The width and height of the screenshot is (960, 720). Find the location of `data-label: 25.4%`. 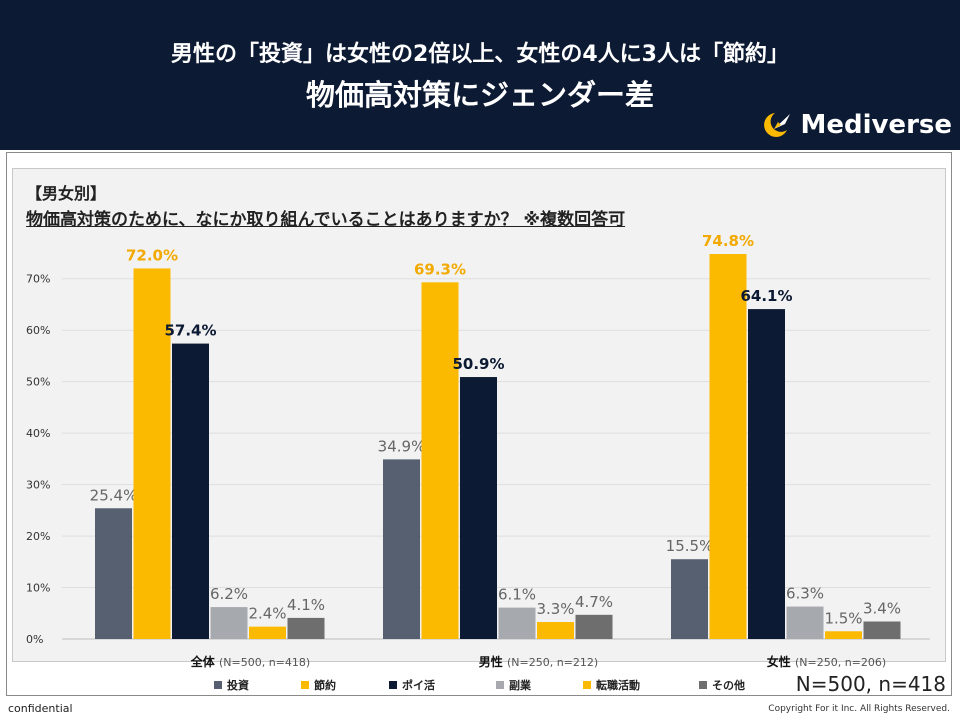

data-label: 25.4% is located at coordinates (114, 495).